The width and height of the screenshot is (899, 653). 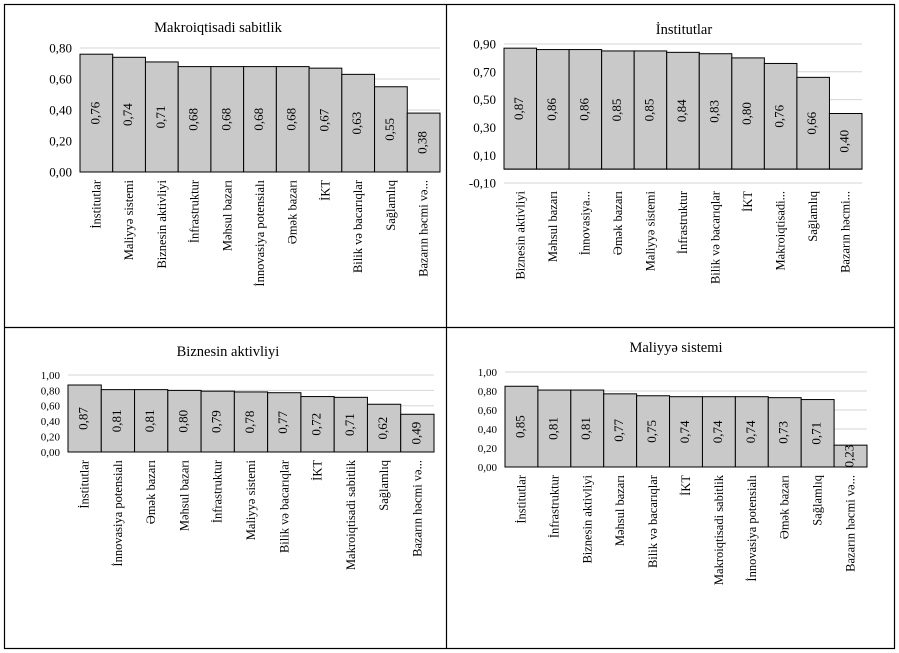 What do you see at coordinates (683, 222) in the screenshot?
I see `category-label: İnfrastruktur` at bounding box center [683, 222].